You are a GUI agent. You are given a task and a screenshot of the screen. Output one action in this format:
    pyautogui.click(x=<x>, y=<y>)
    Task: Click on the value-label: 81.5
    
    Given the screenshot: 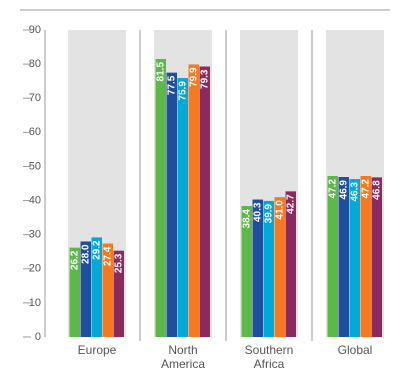 What is the action you would take?
    pyautogui.click(x=161, y=72)
    